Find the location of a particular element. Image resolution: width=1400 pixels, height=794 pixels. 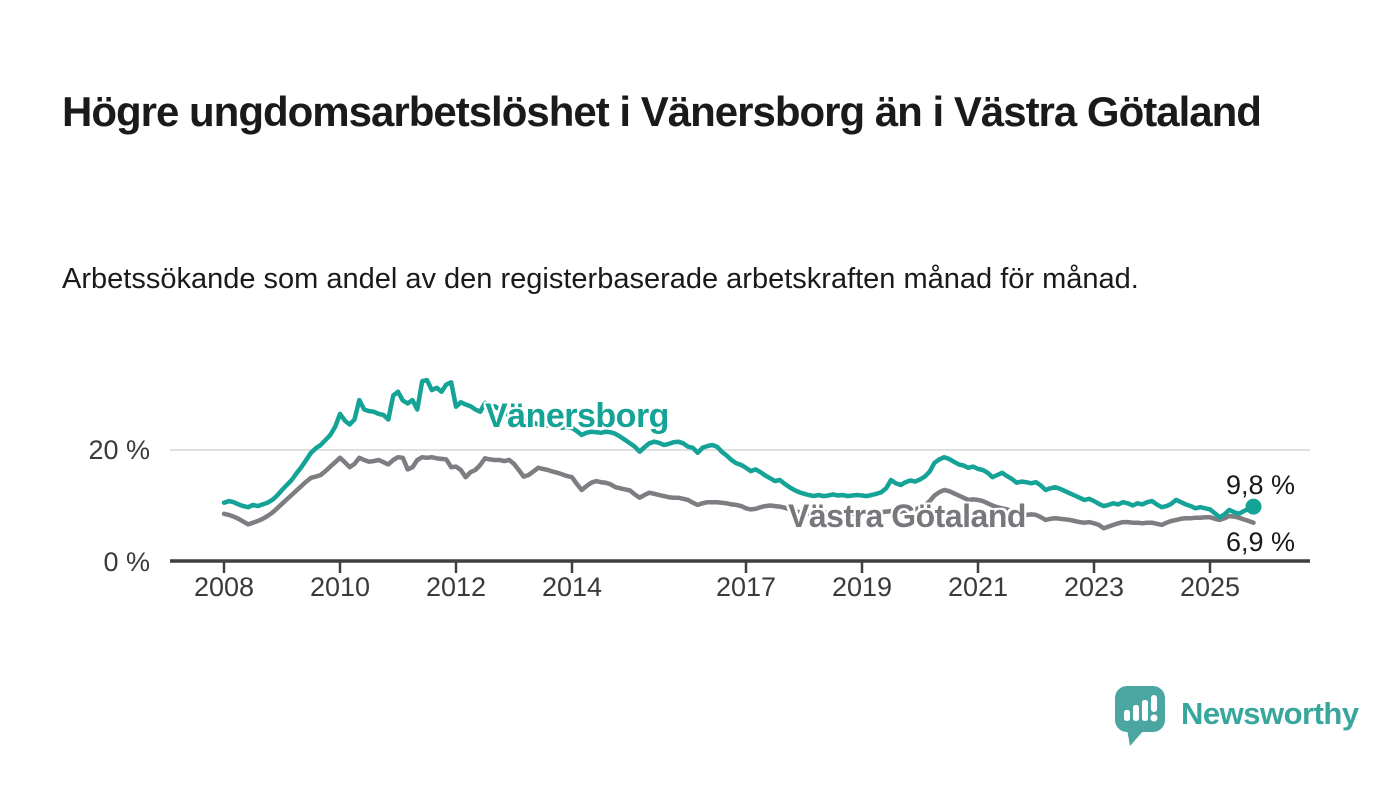

x-tick-label: 2019 is located at coordinates (862, 587).